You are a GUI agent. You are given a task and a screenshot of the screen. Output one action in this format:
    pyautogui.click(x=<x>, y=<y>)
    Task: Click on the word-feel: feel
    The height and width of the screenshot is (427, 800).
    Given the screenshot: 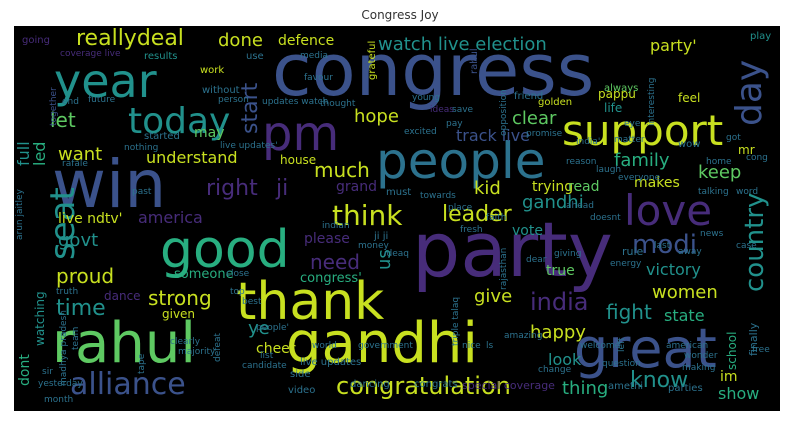 What is the action you would take?
    pyautogui.click(x=689, y=98)
    